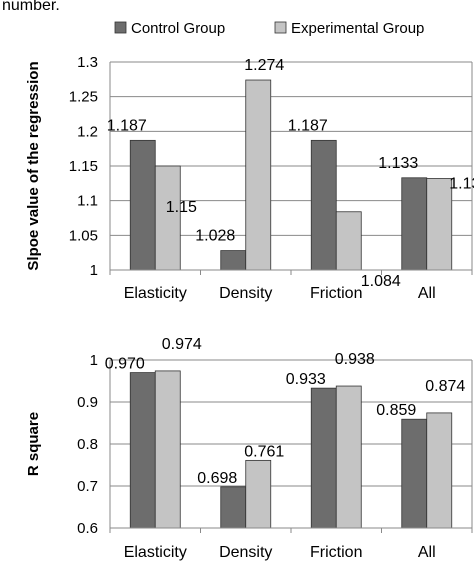 This screenshot has width=474, height=572. What do you see at coordinates (357, 28) in the screenshot?
I see `legend-label-experimental: Experimental Group` at bounding box center [357, 28].